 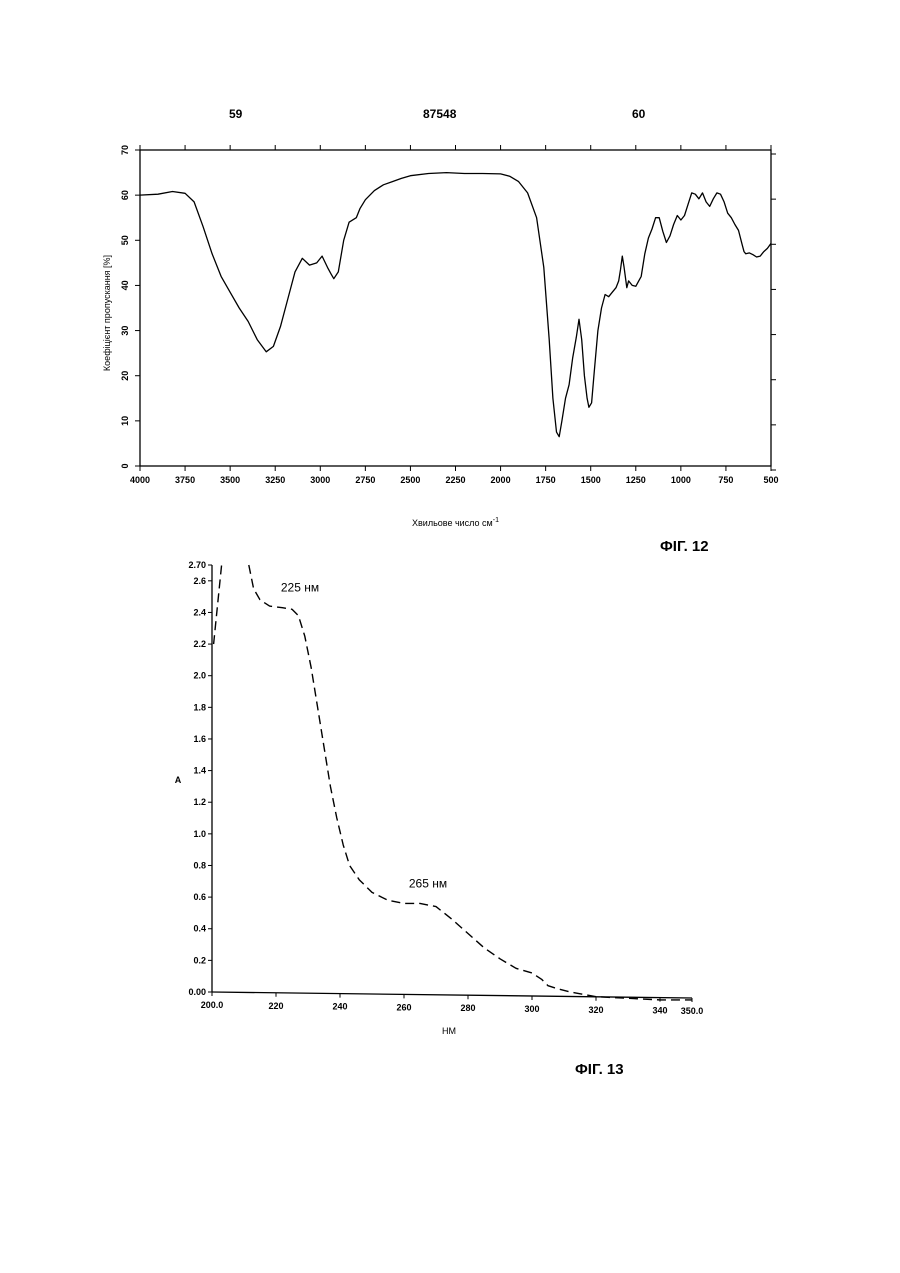 I want to click on uv-x-tick-label: 200.0, so click(x=212, y=1005).